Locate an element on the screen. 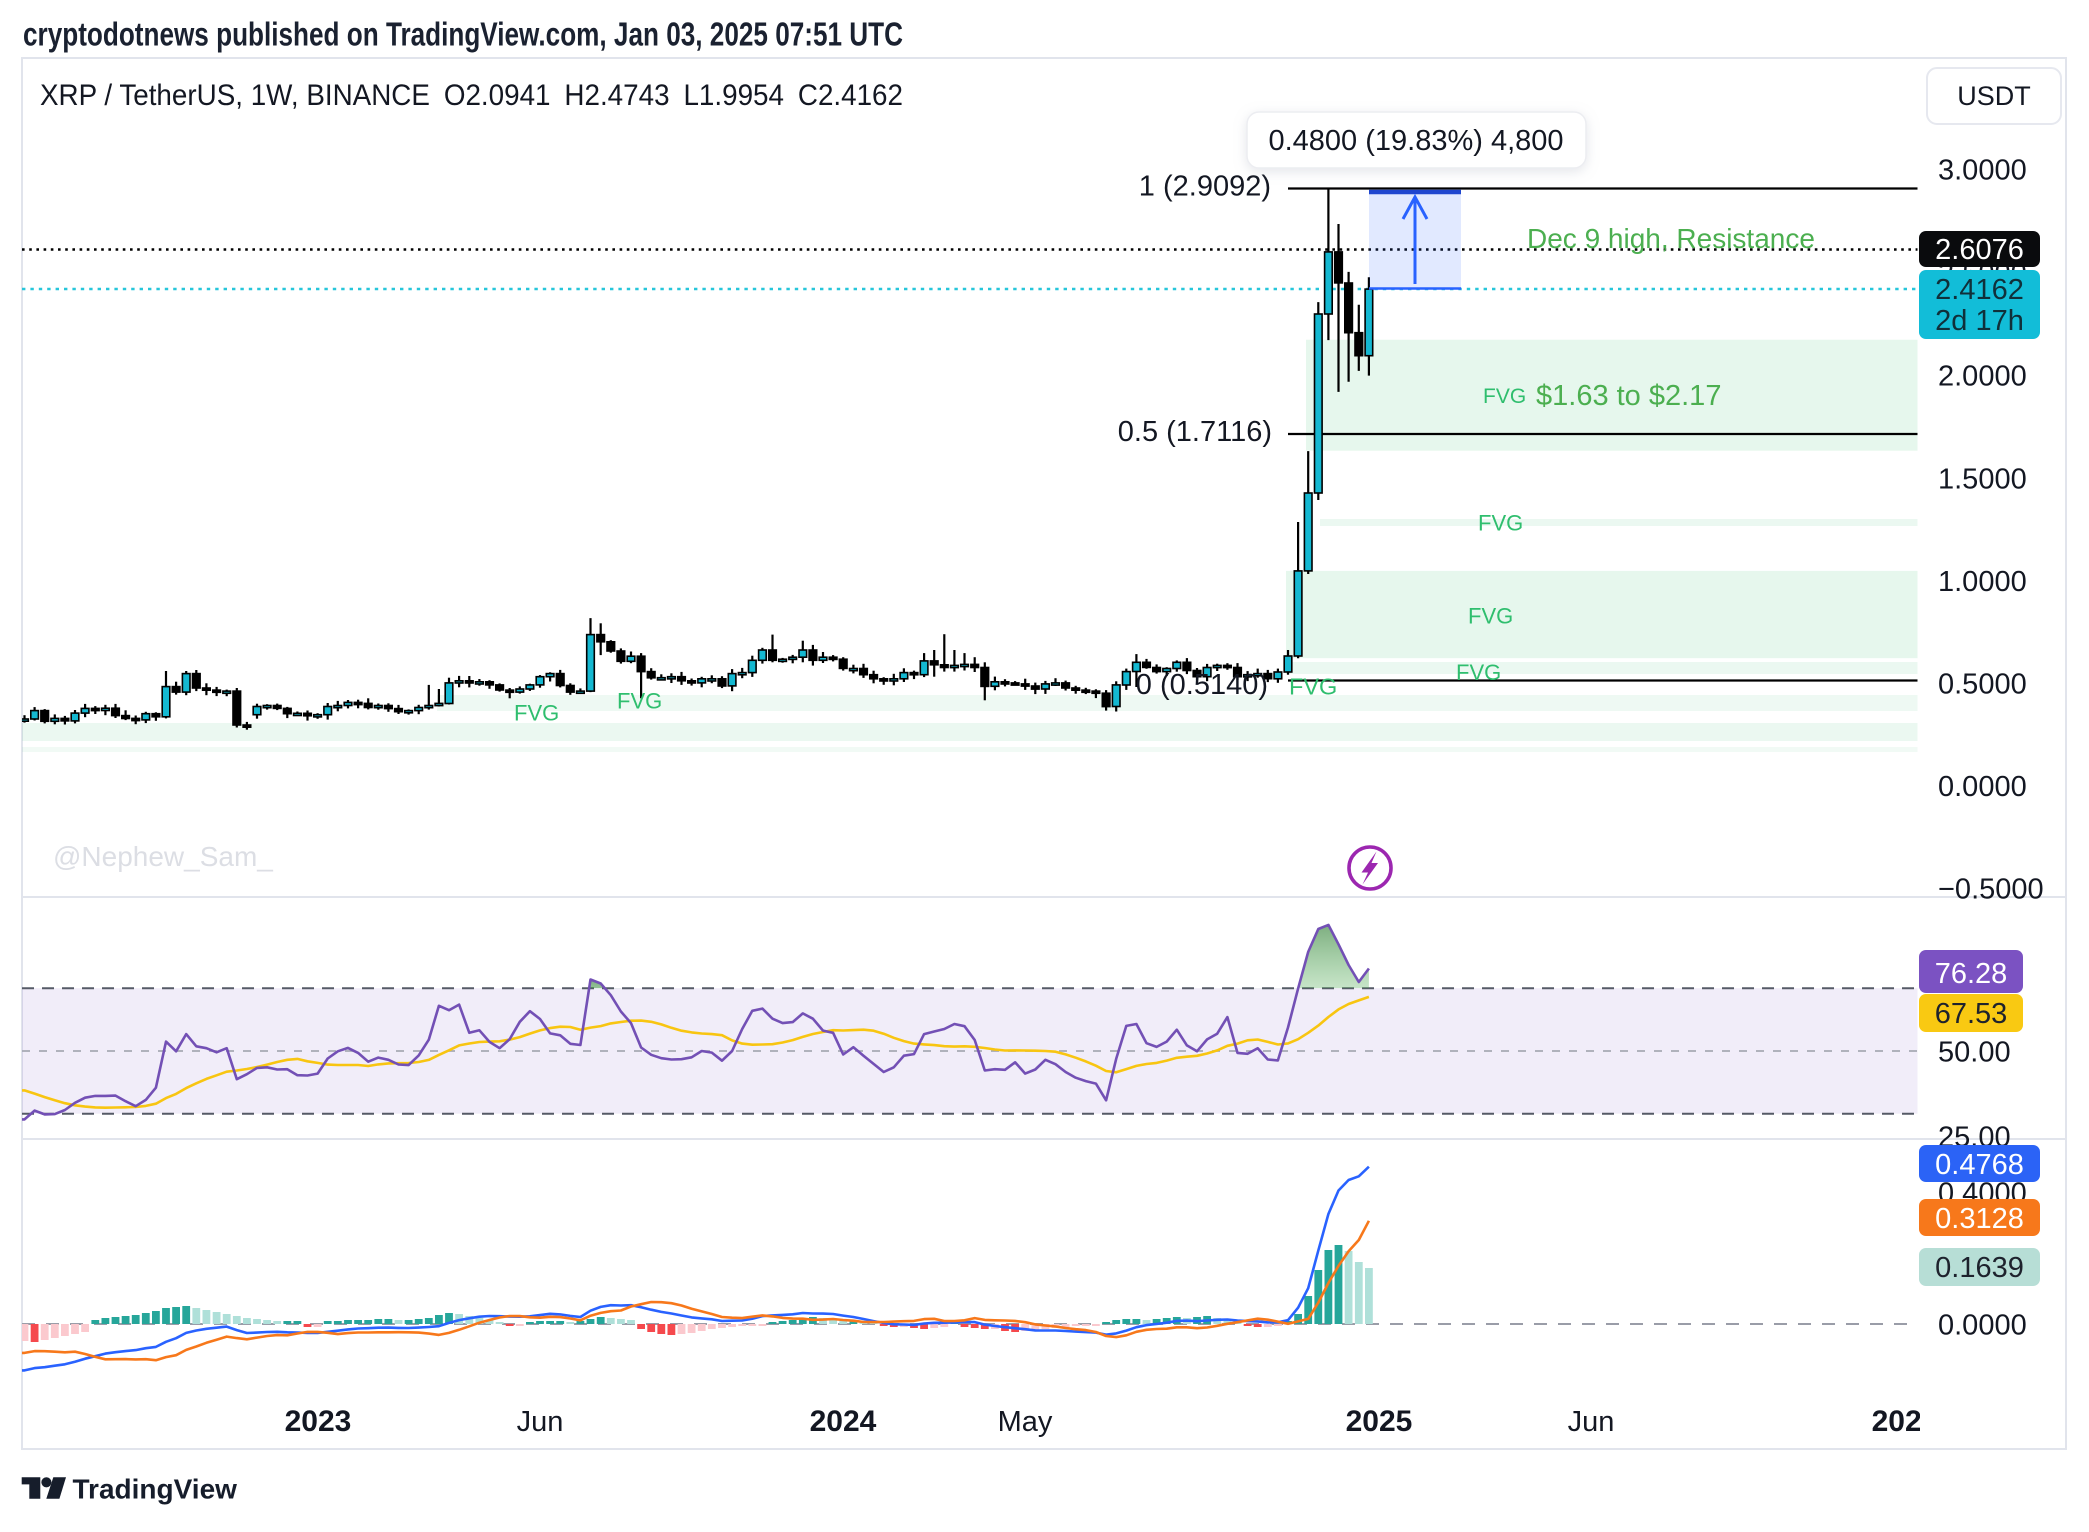 The width and height of the screenshot is (2089, 1532). svg-text: $1.63 to $2.17 is located at coordinates (1628, 396).